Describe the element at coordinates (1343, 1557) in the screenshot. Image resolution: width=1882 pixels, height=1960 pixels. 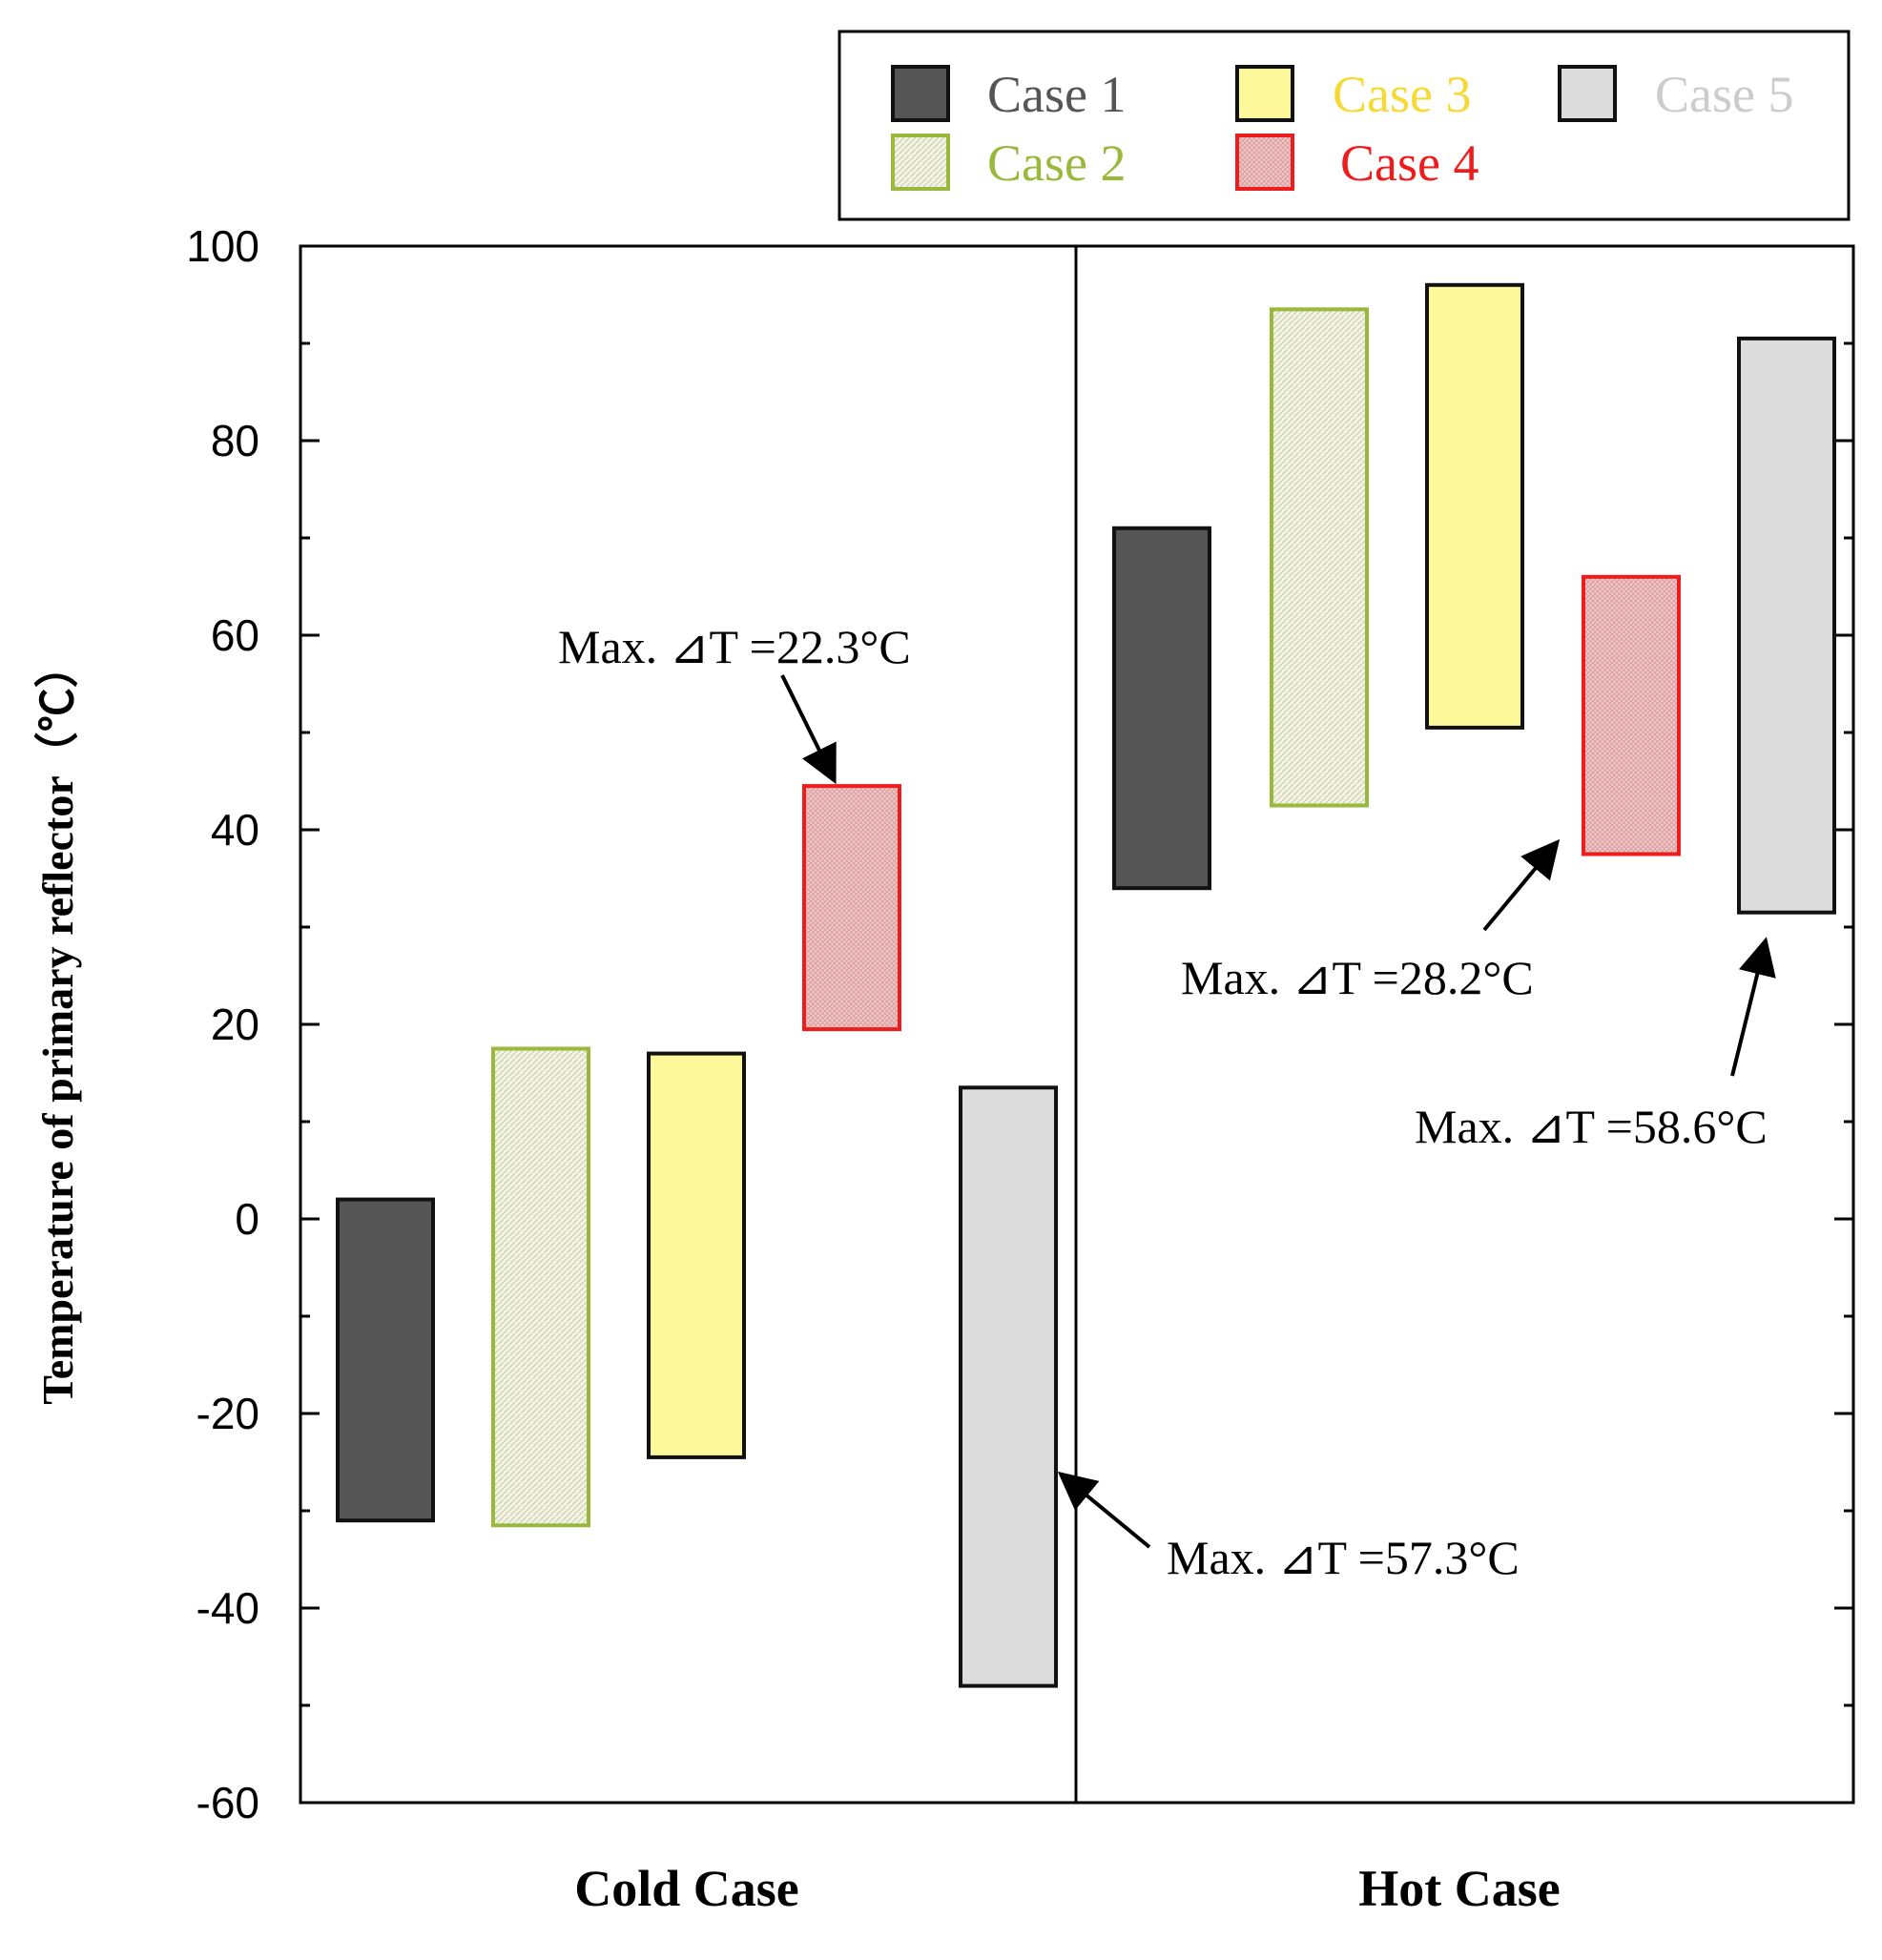
I see `annotation-label: Max. ⊿T =57.3°C` at that location.